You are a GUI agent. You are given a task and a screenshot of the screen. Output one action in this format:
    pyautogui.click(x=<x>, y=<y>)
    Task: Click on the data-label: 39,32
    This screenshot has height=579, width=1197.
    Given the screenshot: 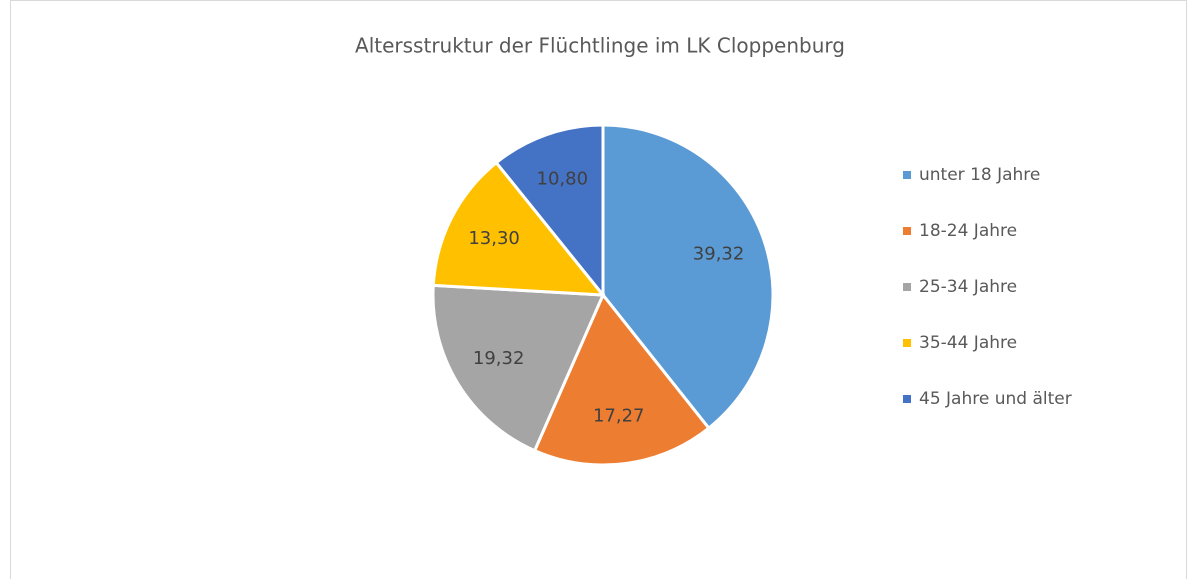 What is the action you would take?
    pyautogui.click(x=719, y=254)
    